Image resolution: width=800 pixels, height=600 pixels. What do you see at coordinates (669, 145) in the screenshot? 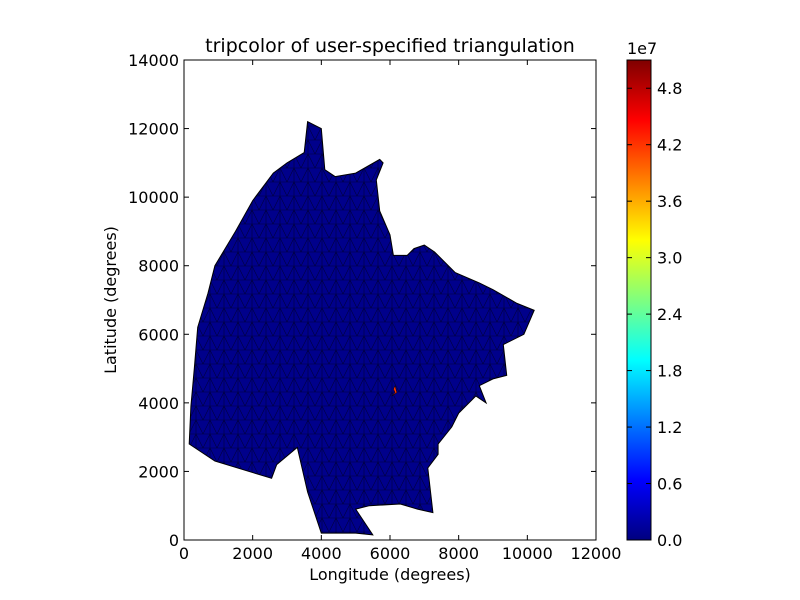
I see `colorbar-tick-label: 4.2` at bounding box center [669, 145].